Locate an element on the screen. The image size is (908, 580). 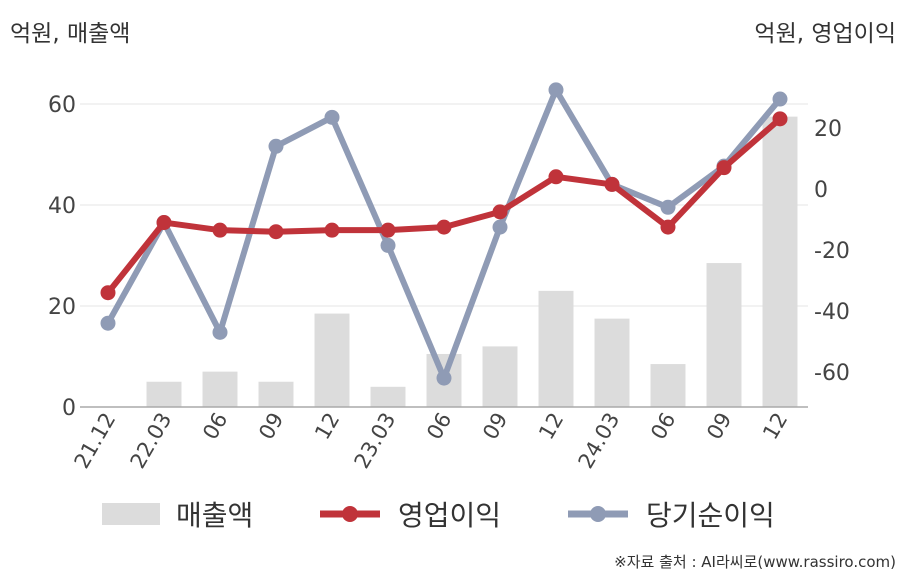
legend-swatch-sales is located at coordinates (131, 514).